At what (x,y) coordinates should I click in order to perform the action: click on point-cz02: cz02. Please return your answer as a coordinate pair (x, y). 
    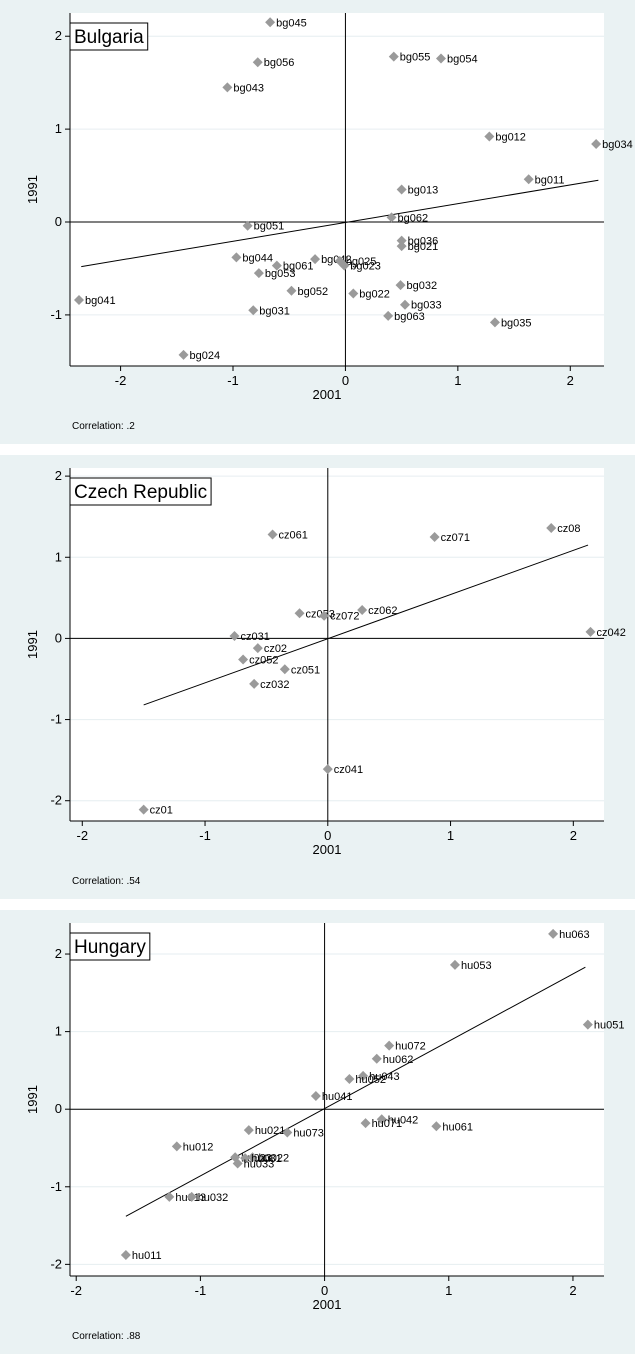
    Looking at the image, I should click on (269, 649).